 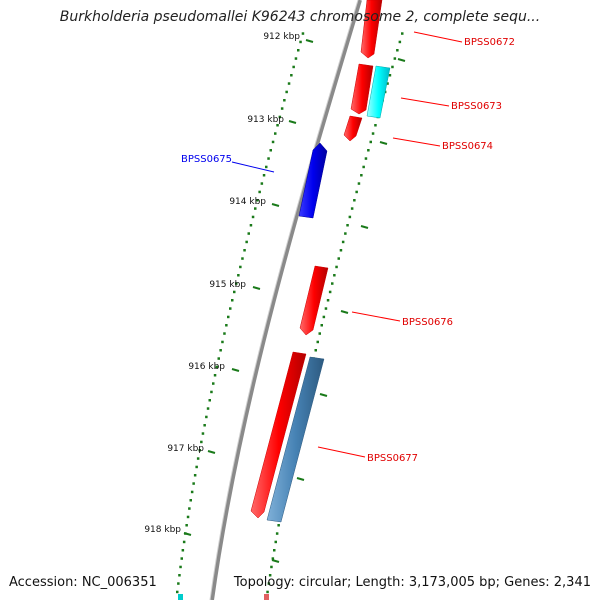 What do you see at coordinates (371, 29) in the screenshot?
I see `gene-feature-bpss0672` at bounding box center [371, 29].